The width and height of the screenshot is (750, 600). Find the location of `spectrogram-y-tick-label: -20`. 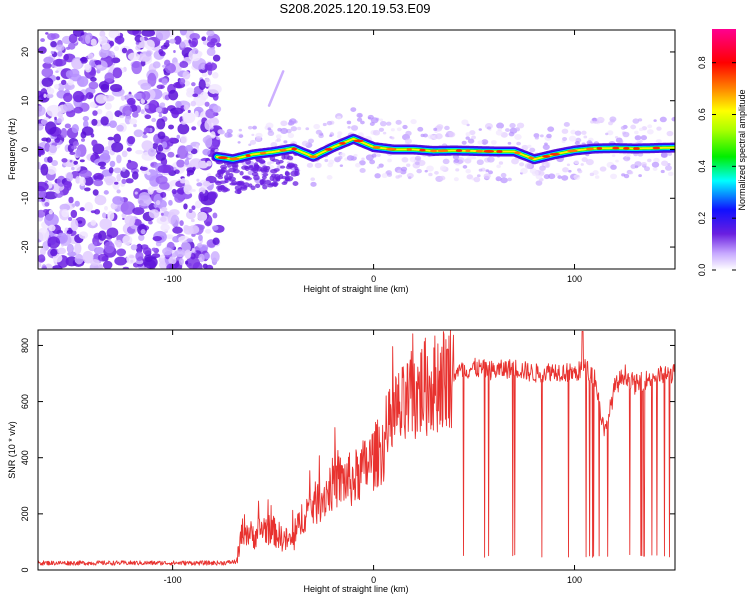

spectrogram-y-tick-label: -20 is located at coordinates (25, 247).